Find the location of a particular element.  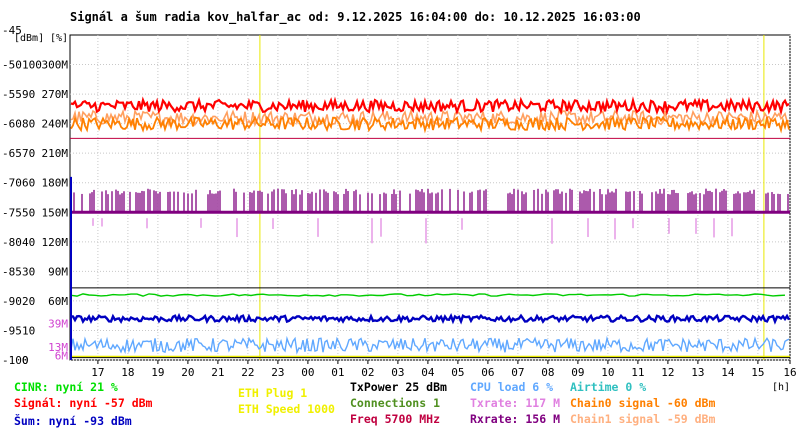

y-tick-dbm: -50 is located at coordinates (12, 65).